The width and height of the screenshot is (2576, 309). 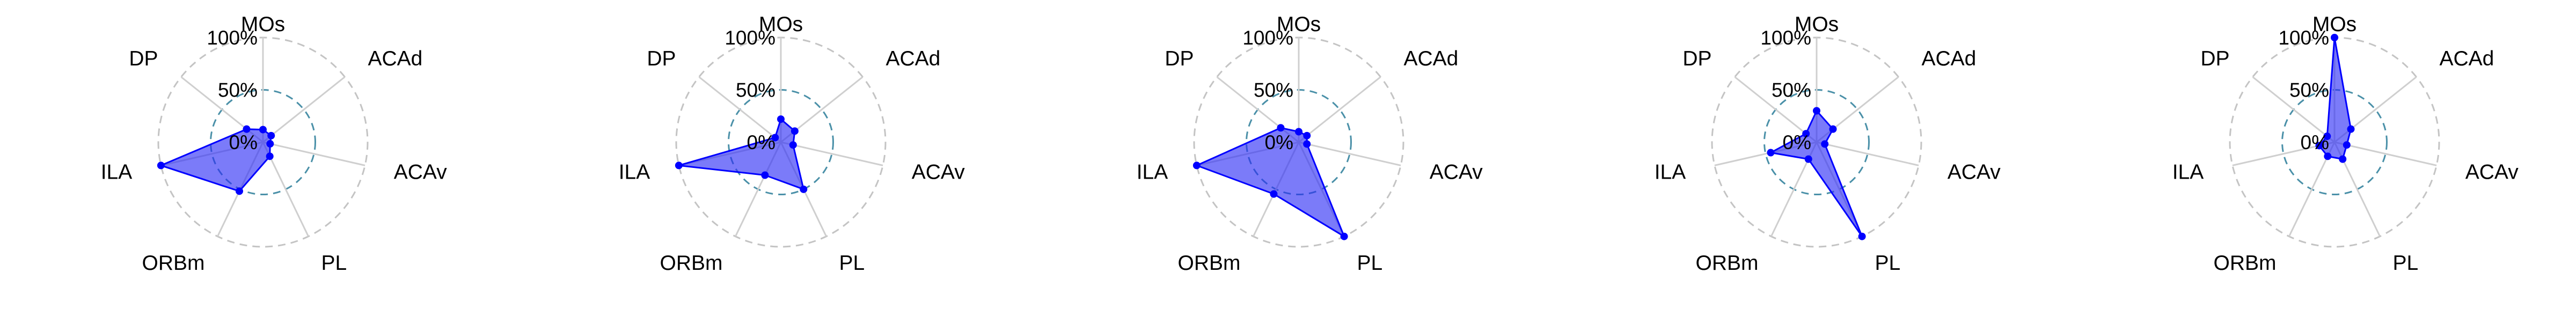 I want to click on radar-panel-3: 0% 50% 100%MOs ACAd ACAv PL ORBm ILA DP, so click(x=1310, y=144).